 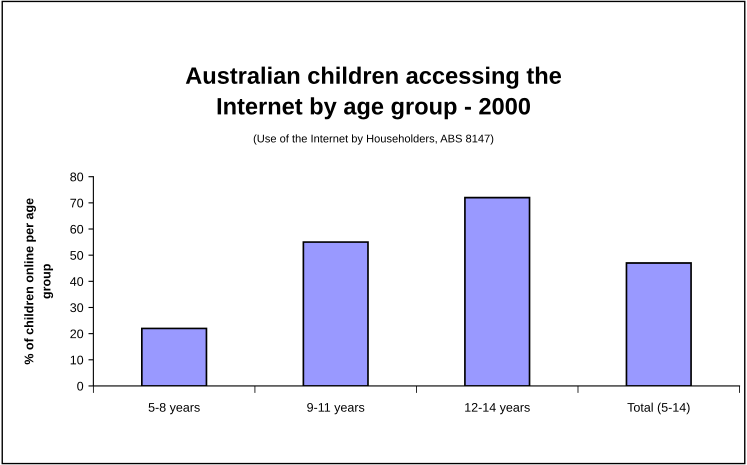 I want to click on x-tick-label: 9-11 years, so click(x=335, y=408).